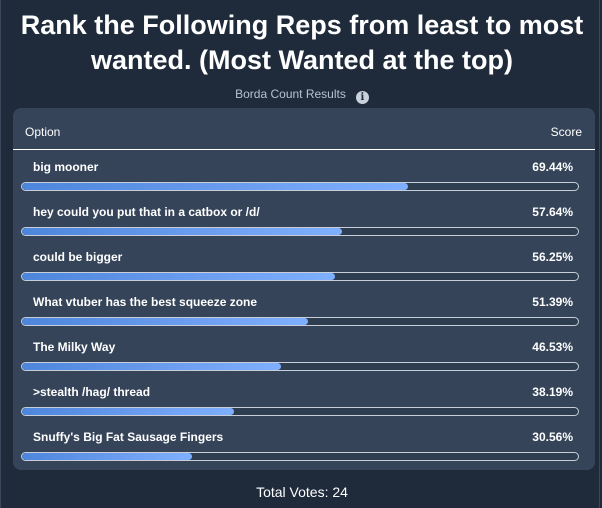 This screenshot has height=508, width=602. What do you see at coordinates (302, 492) in the screenshot?
I see `total-votes: Total Votes: 24` at bounding box center [302, 492].